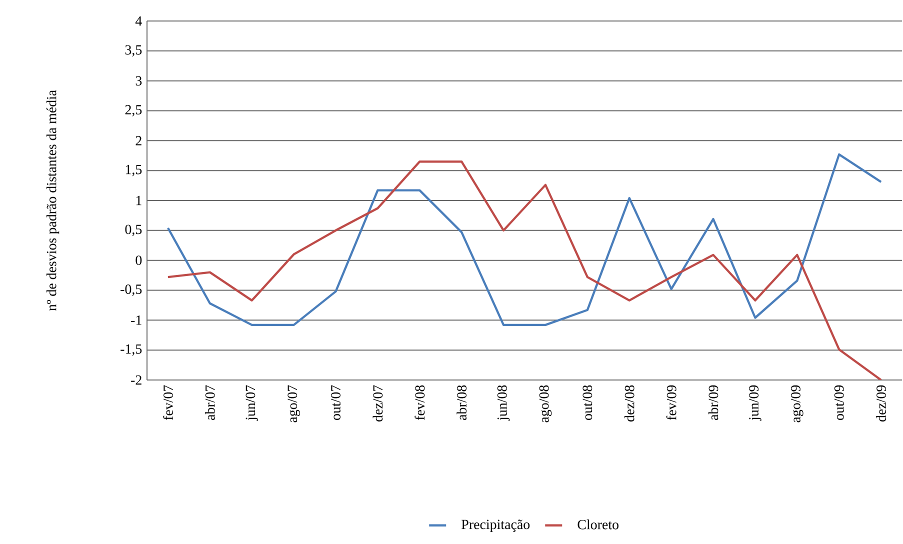 Image resolution: width=903 pixels, height=544 pixels. I want to click on x-tick-label: ago/09, so click(797, 403).